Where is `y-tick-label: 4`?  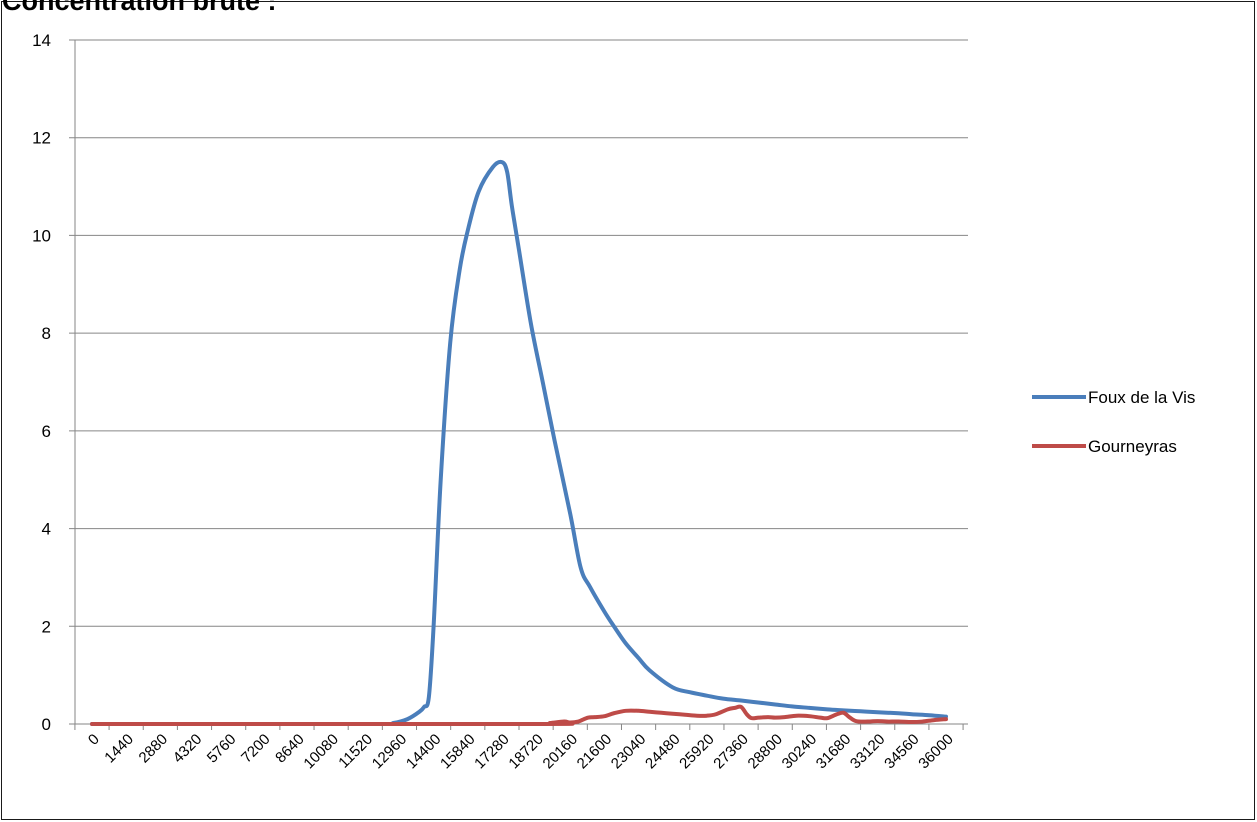
y-tick-label: 4 is located at coordinates (46, 529).